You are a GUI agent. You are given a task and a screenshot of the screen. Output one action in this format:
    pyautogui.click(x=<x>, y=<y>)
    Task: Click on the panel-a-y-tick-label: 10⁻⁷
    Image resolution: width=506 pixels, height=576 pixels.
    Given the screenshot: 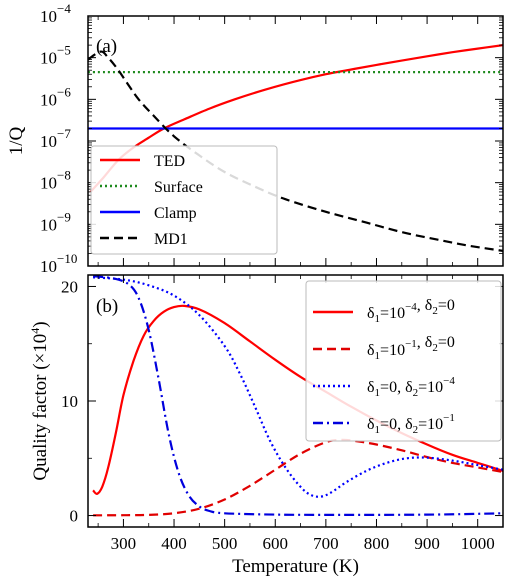 What is the action you would take?
    pyautogui.click(x=55, y=138)
    